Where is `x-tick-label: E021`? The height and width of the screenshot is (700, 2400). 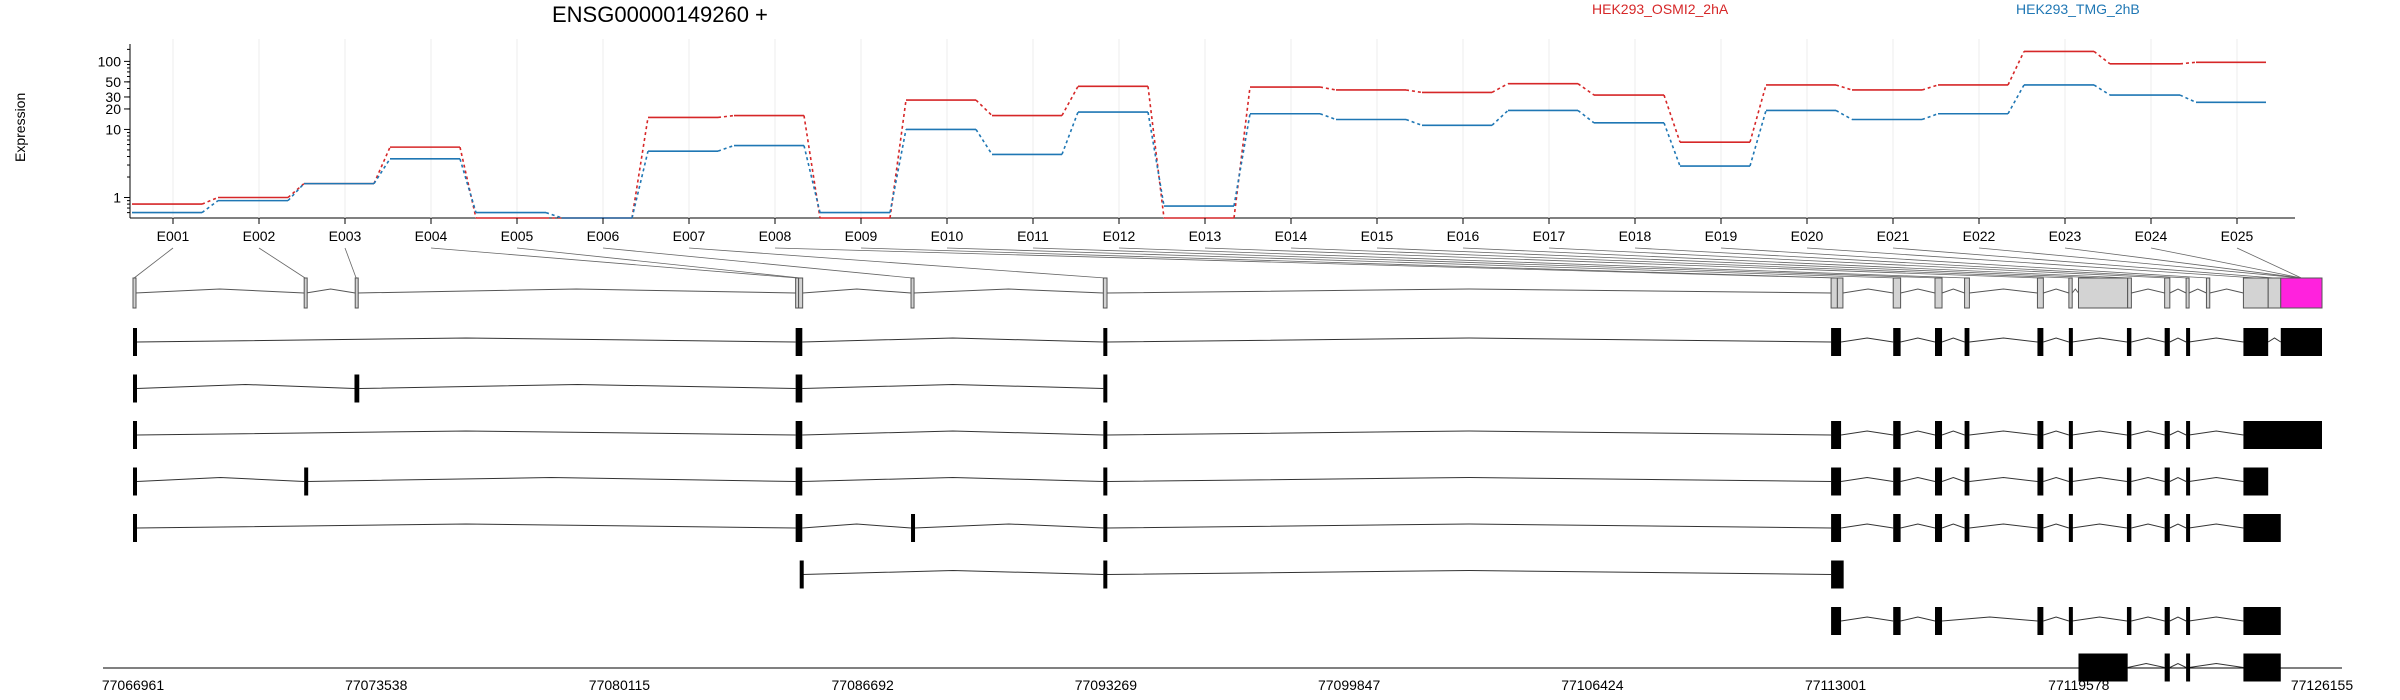 x-tick-label: E021 is located at coordinates (1893, 236).